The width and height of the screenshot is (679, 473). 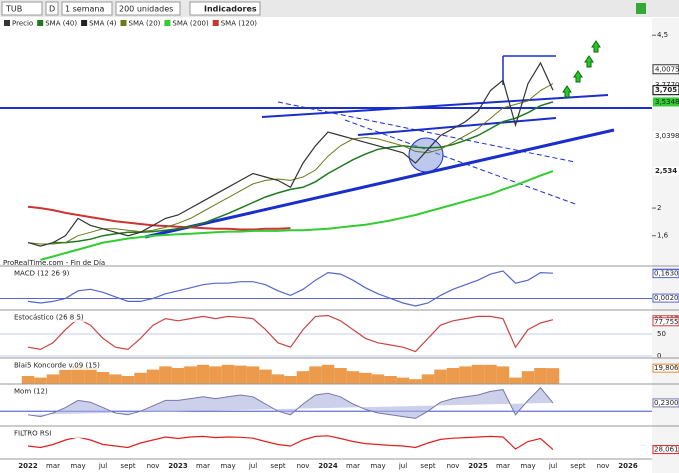 I want to click on legend-entry: SMA (4), so click(x=103, y=24).